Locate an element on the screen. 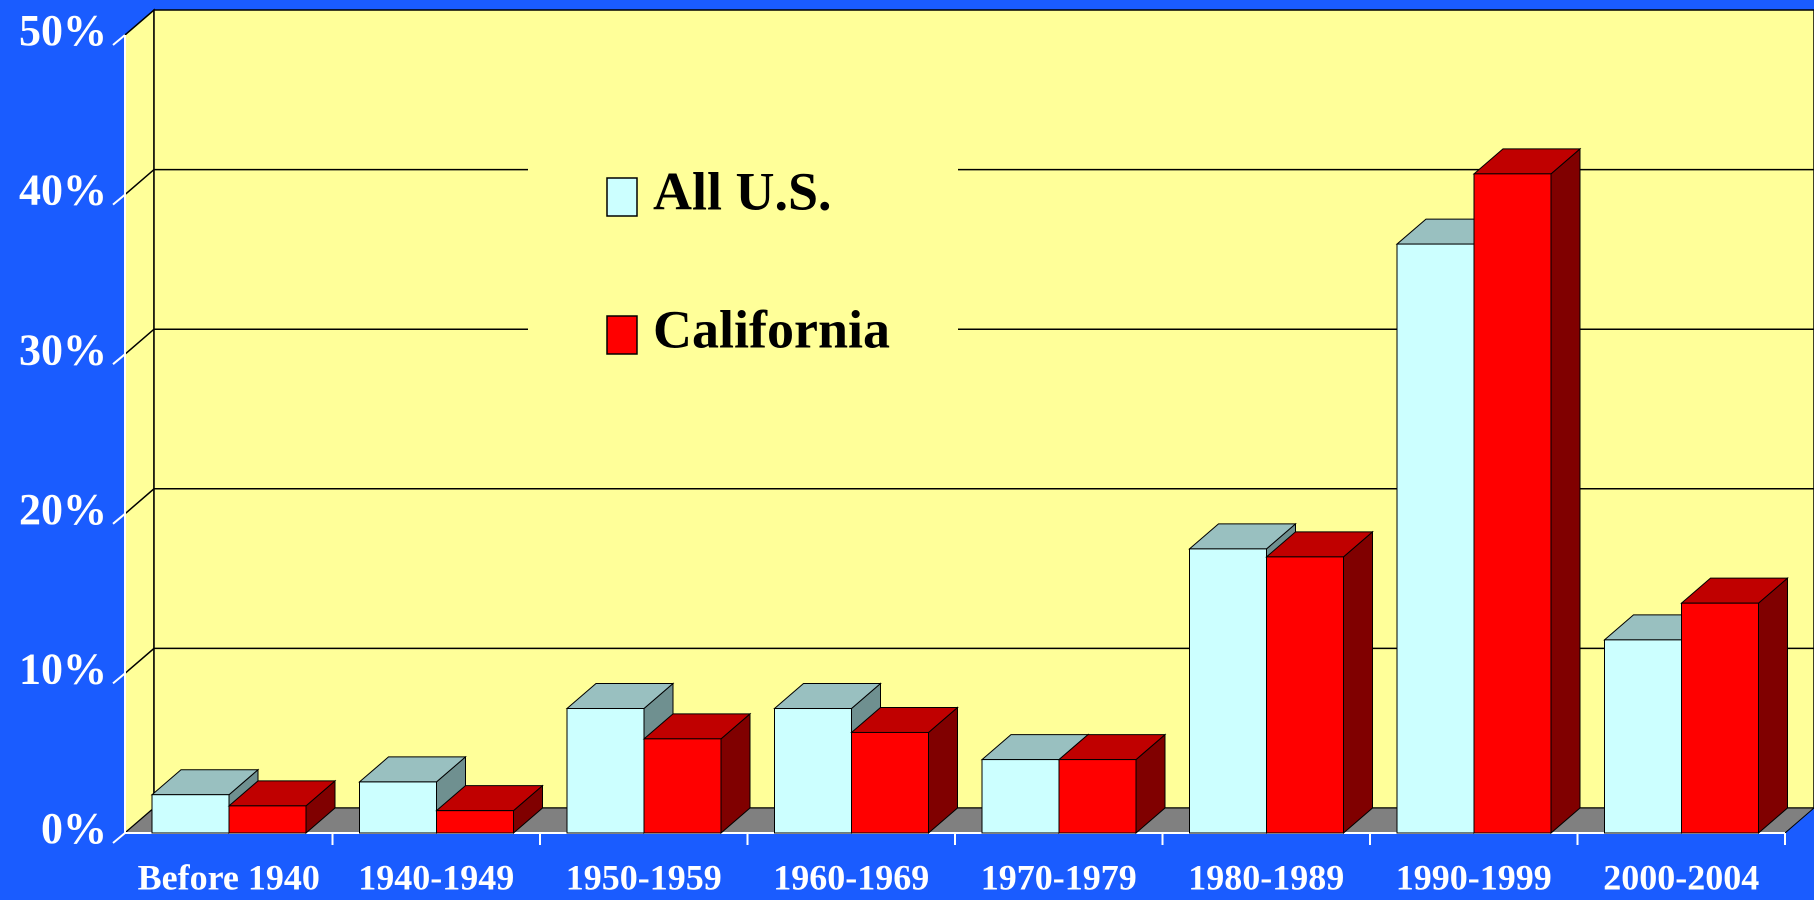 Image resolution: width=1814 pixels, height=900 pixels. x-tick-label: Before 1940 is located at coordinates (229, 877).